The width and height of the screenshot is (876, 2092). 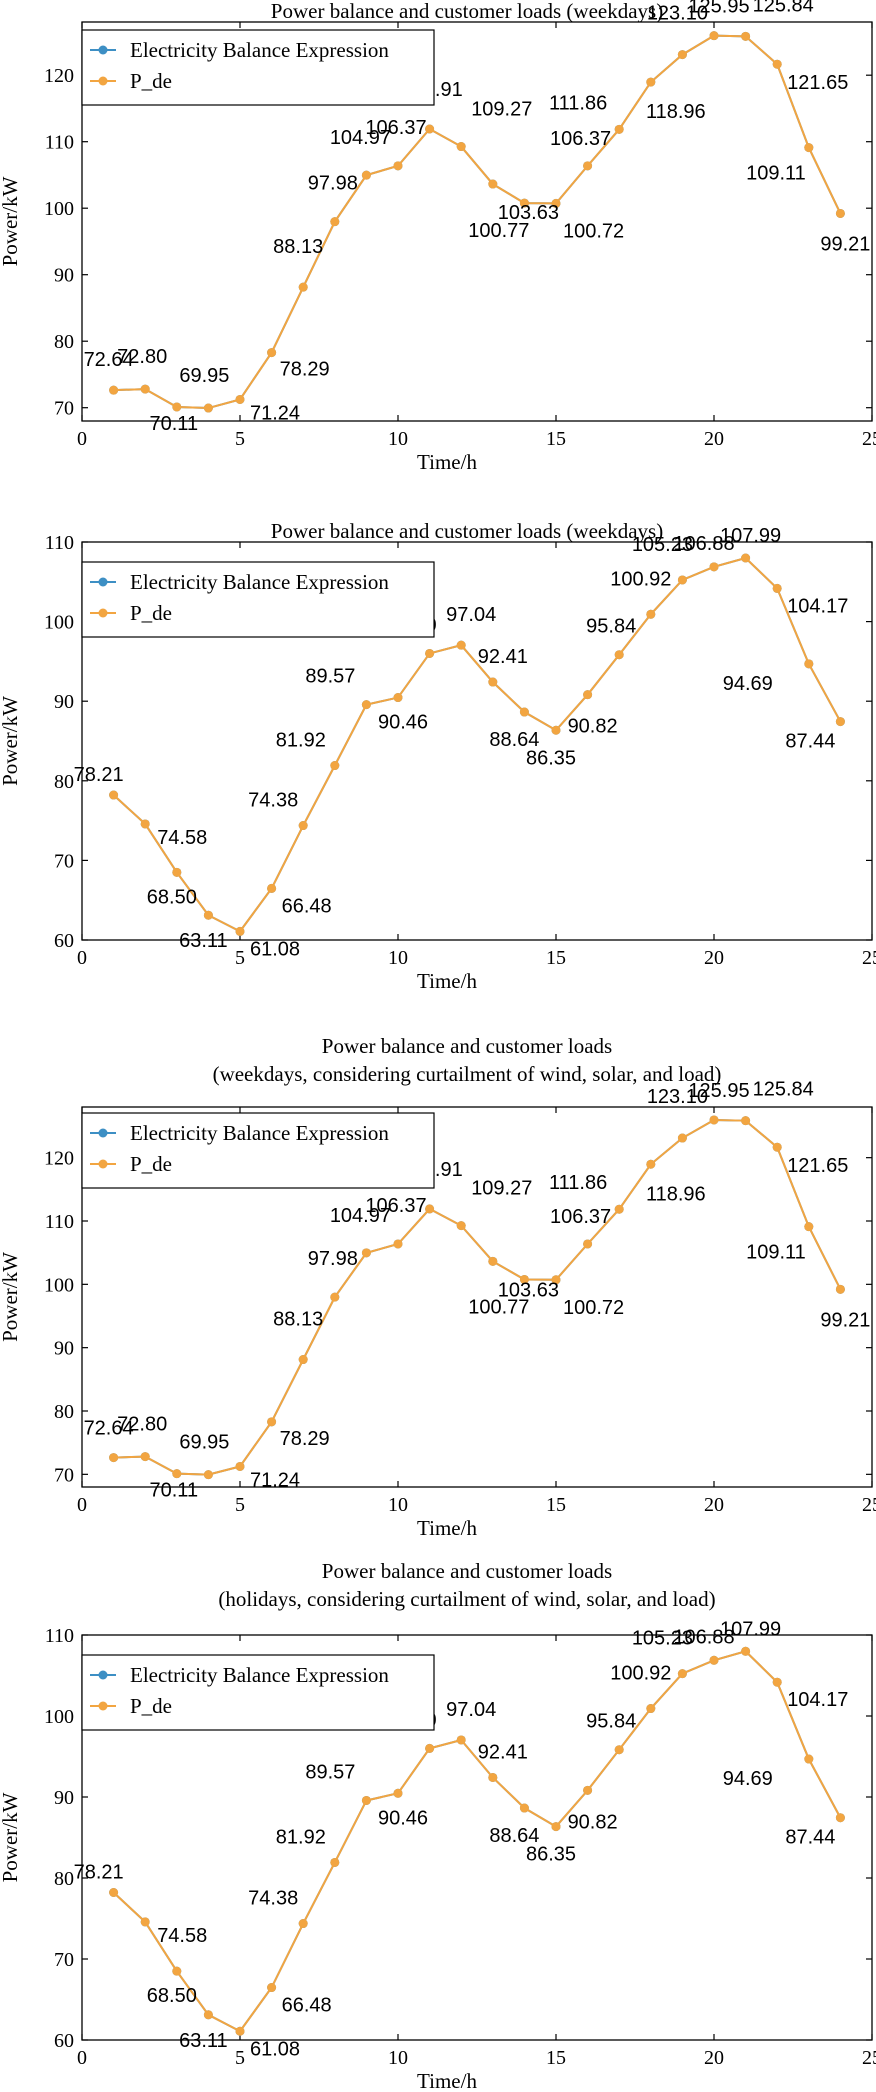 What do you see at coordinates (817, 1700) in the screenshot?
I see `data-label: 104.17` at bounding box center [817, 1700].